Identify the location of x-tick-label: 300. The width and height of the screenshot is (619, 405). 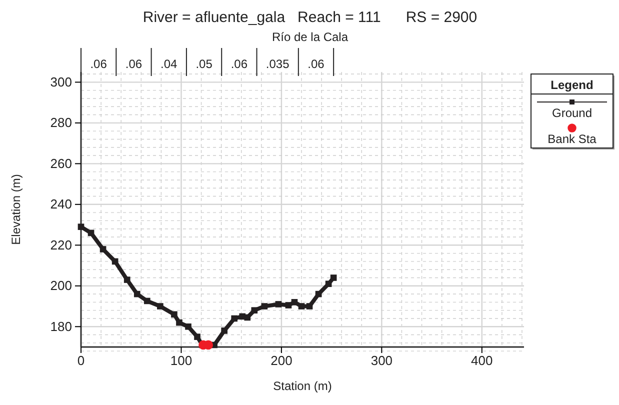
(381, 360).